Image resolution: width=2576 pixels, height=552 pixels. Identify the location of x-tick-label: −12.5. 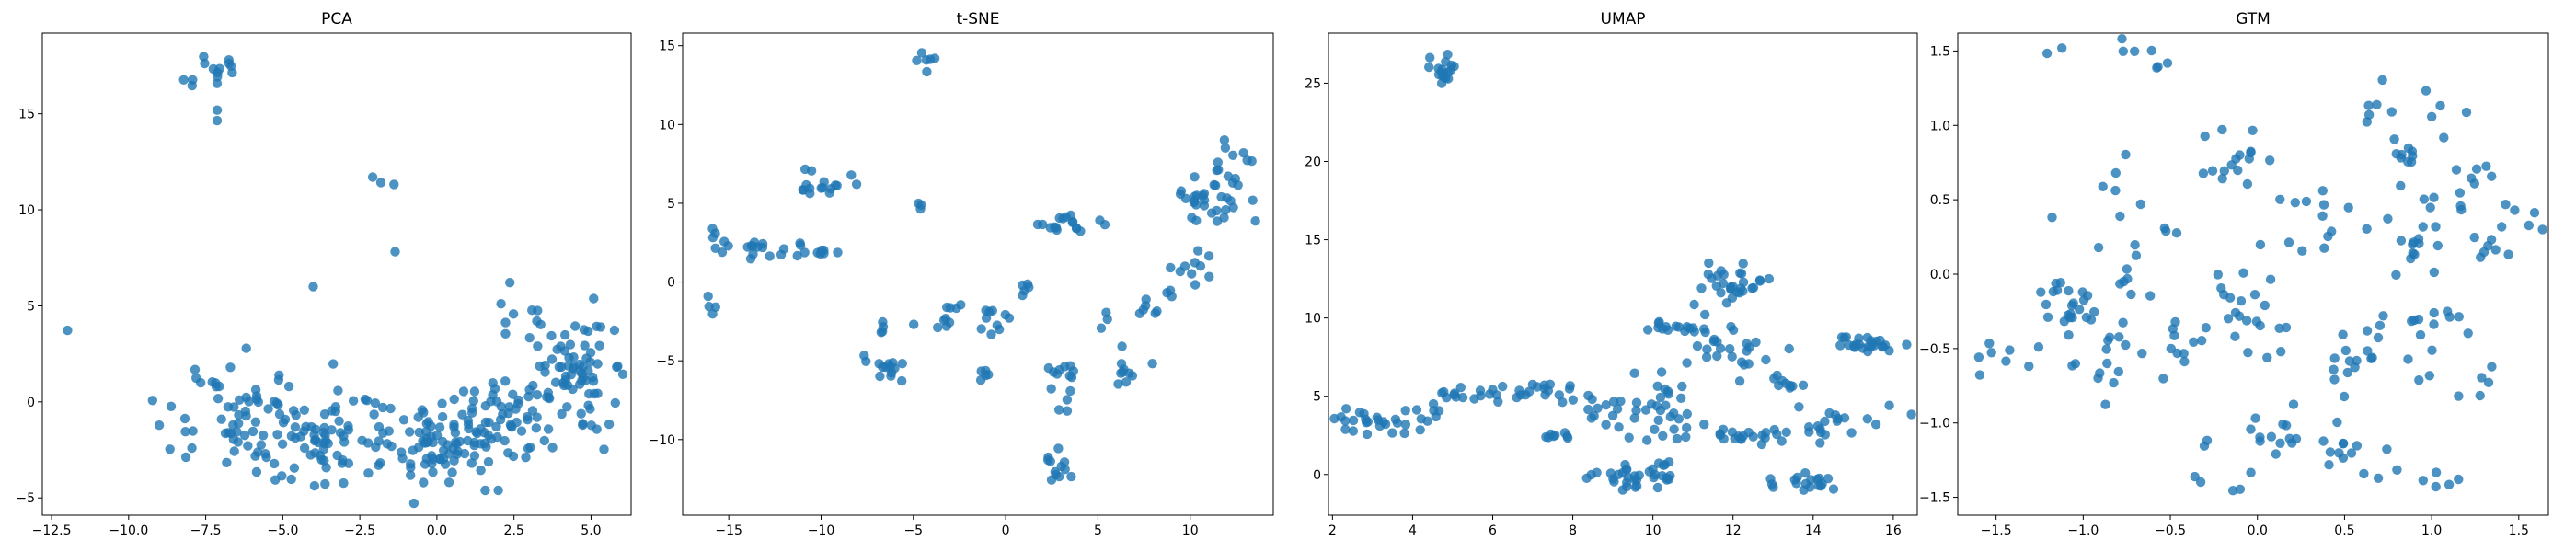
(52, 530).